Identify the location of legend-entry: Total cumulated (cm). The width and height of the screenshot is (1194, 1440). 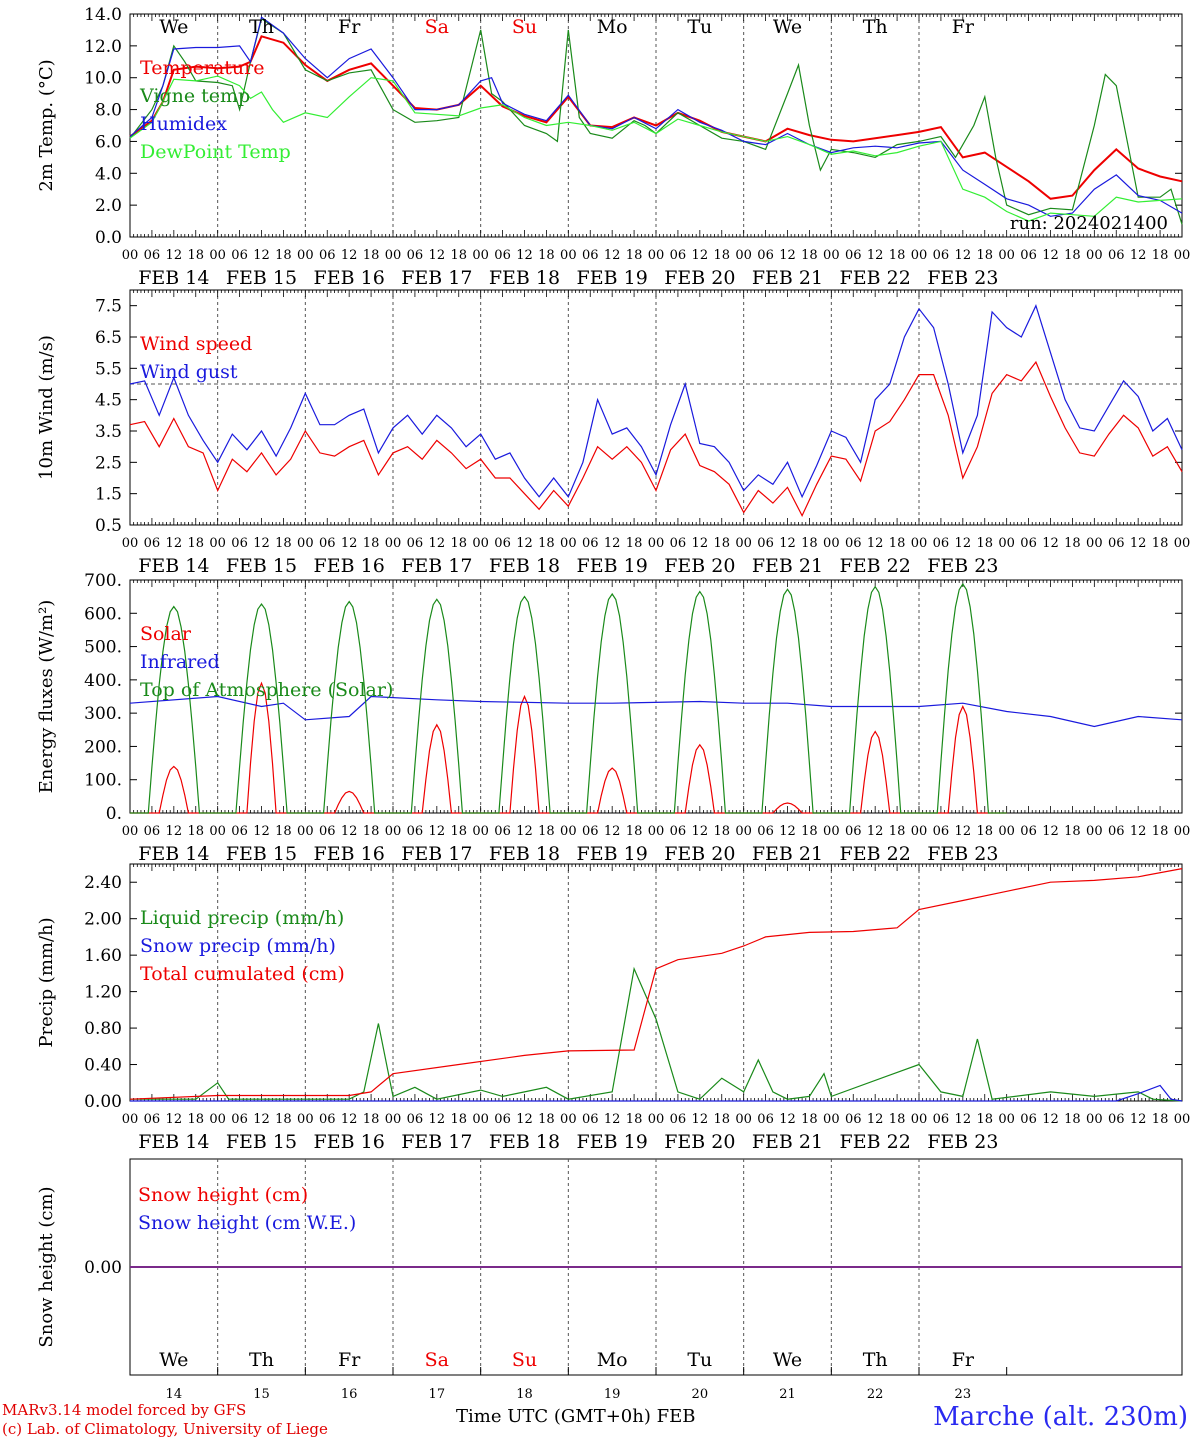
(242, 974).